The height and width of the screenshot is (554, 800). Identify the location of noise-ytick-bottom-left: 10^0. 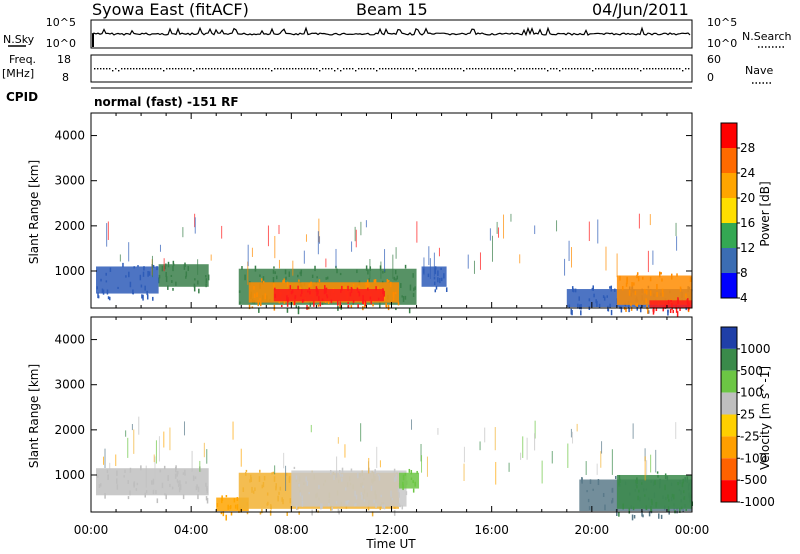
(61, 43).